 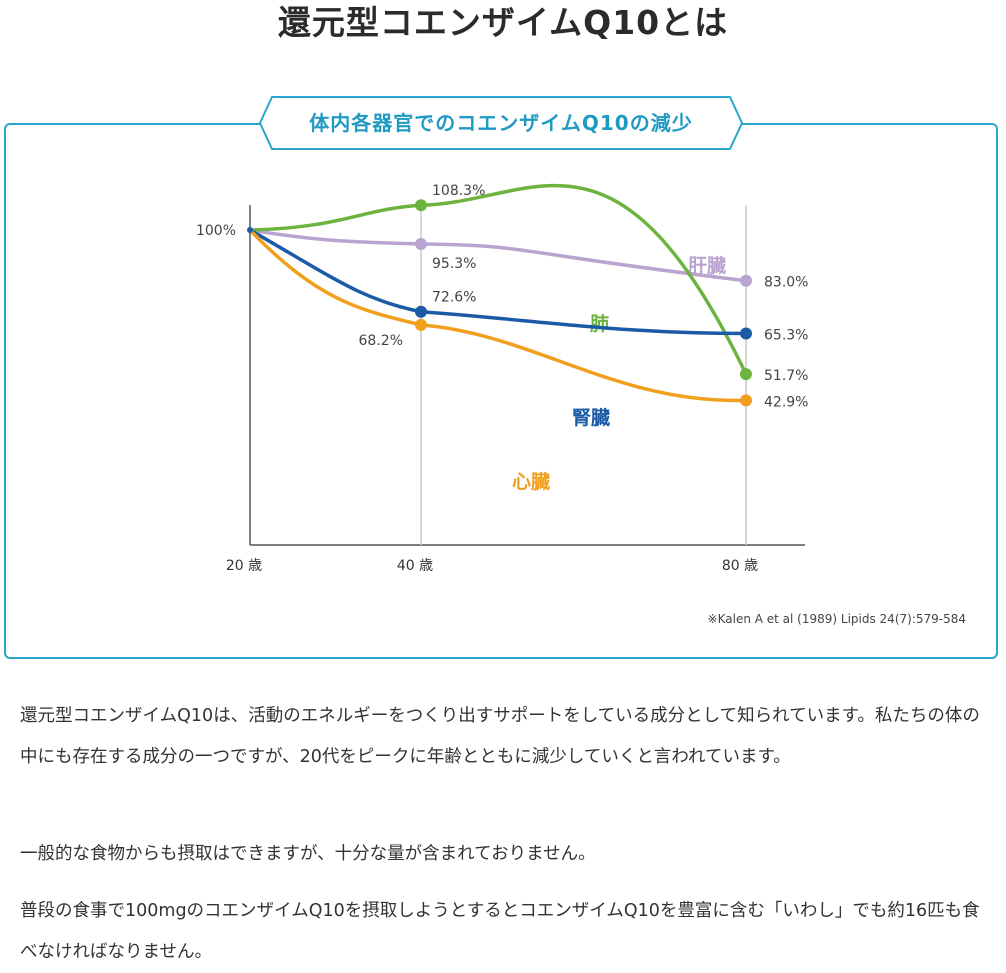 What do you see at coordinates (244, 566) in the screenshot?
I see `x-tick-label: 20 歳` at bounding box center [244, 566].